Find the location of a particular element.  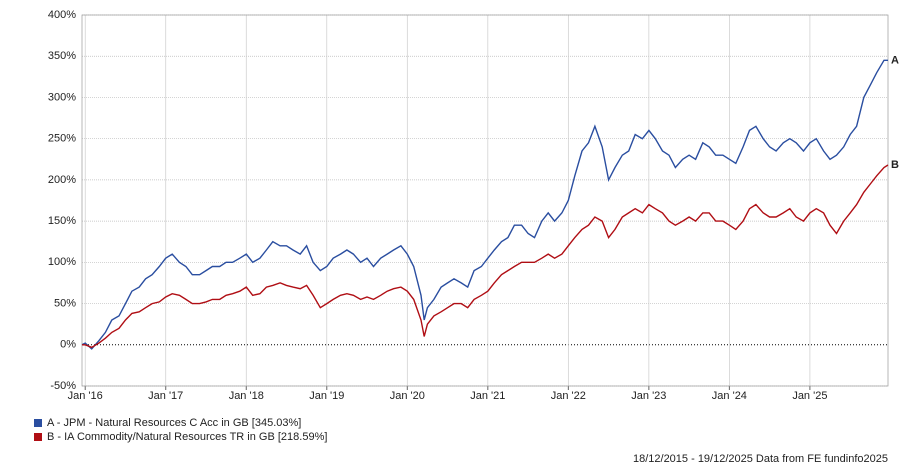

x-tick-label: Jan '18 is located at coordinates (246, 396).